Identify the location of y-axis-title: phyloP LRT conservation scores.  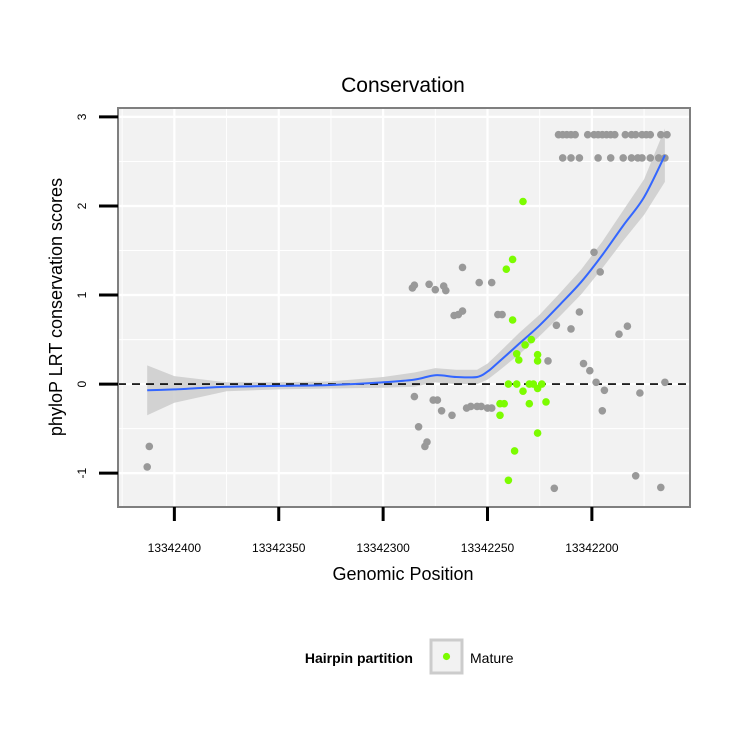
(56, 307).